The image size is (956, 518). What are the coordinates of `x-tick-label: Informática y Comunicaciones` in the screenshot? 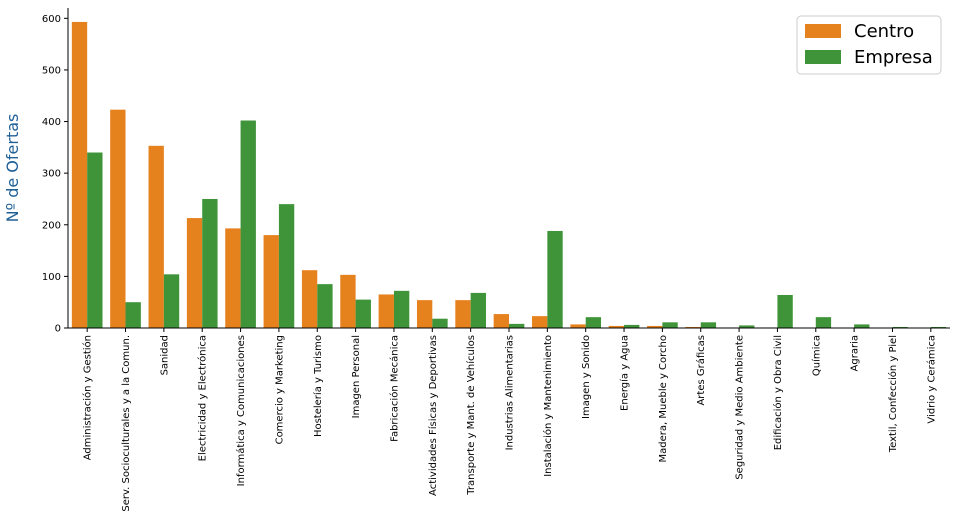 It's located at (241, 410).